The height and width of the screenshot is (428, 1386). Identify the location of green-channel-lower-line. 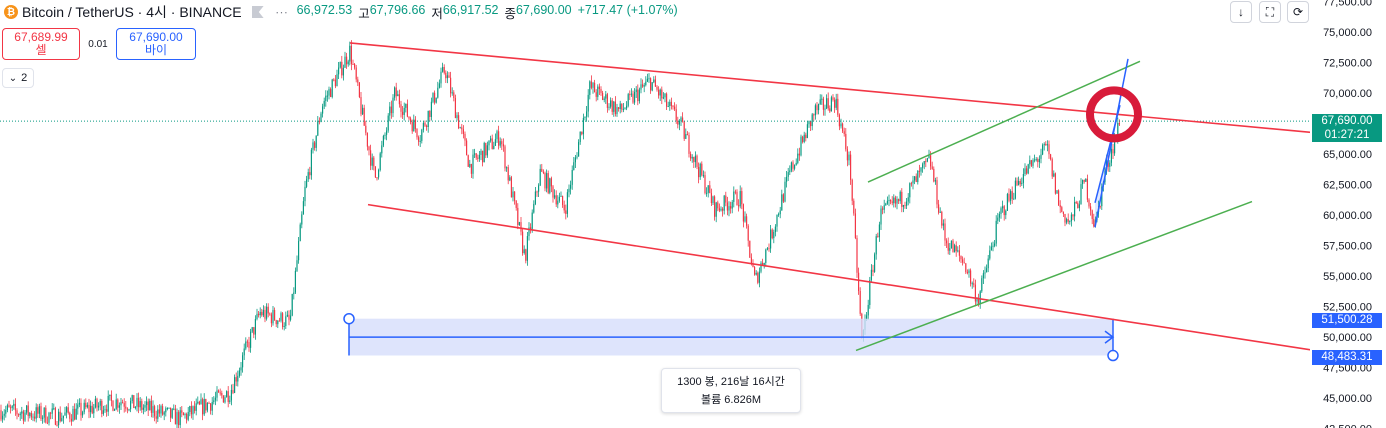
(1054, 276).